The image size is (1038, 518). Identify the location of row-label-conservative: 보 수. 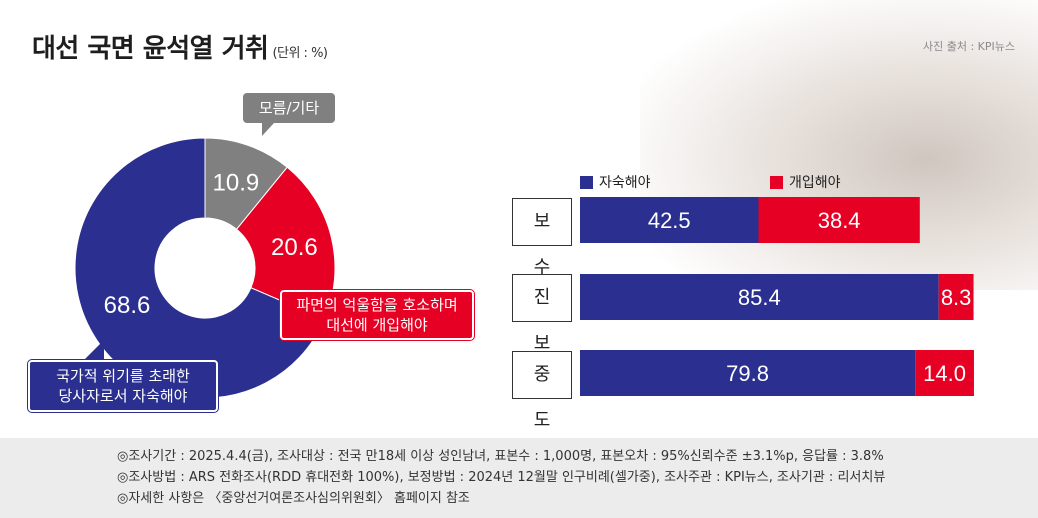
(542, 238).